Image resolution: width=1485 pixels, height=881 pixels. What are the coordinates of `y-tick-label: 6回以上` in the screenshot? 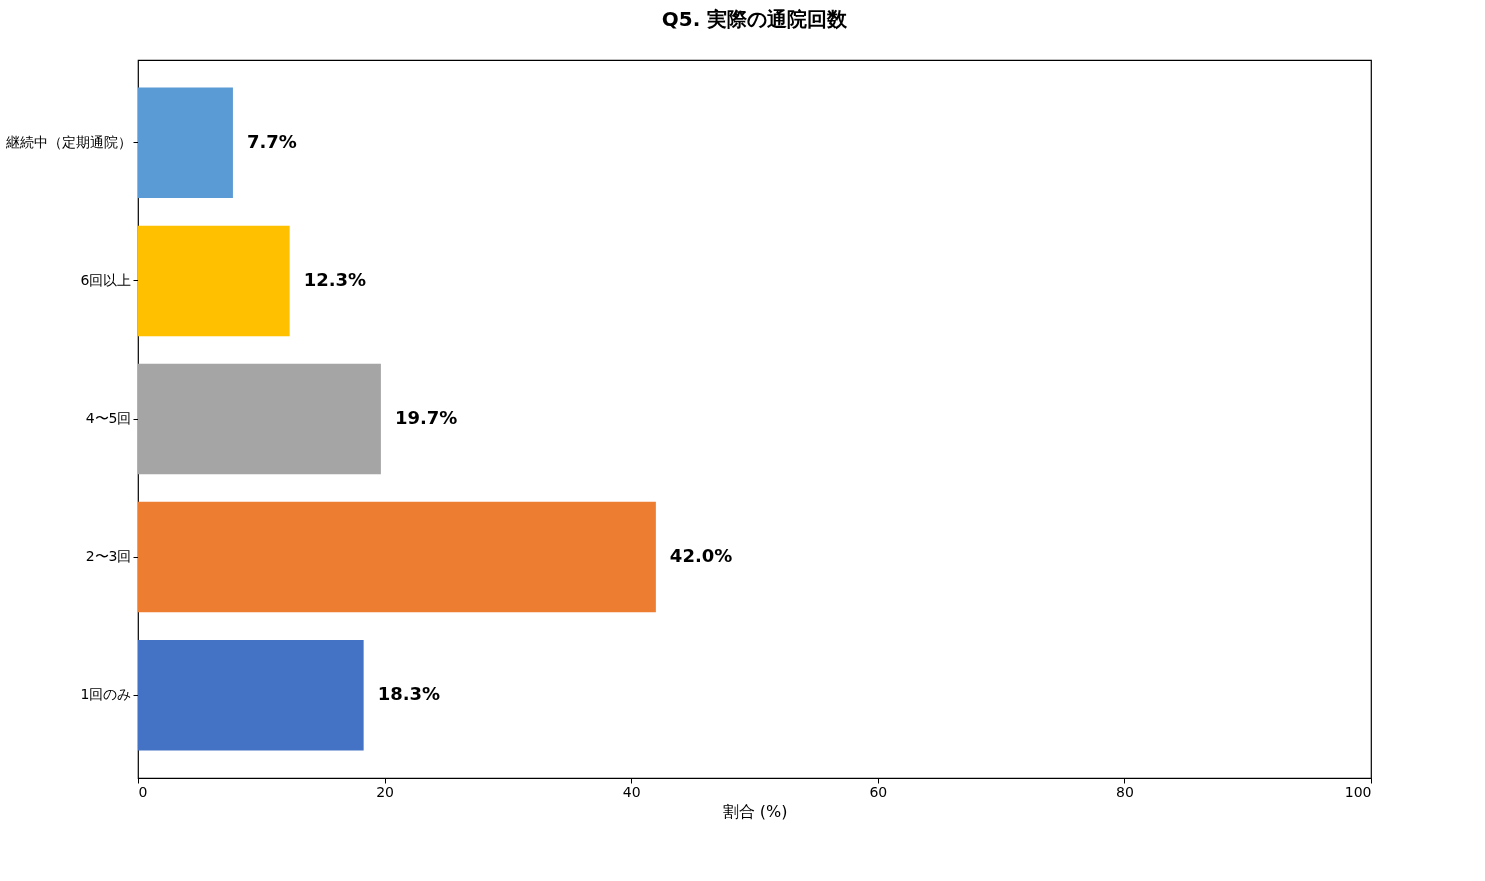 It's located at (106, 279).